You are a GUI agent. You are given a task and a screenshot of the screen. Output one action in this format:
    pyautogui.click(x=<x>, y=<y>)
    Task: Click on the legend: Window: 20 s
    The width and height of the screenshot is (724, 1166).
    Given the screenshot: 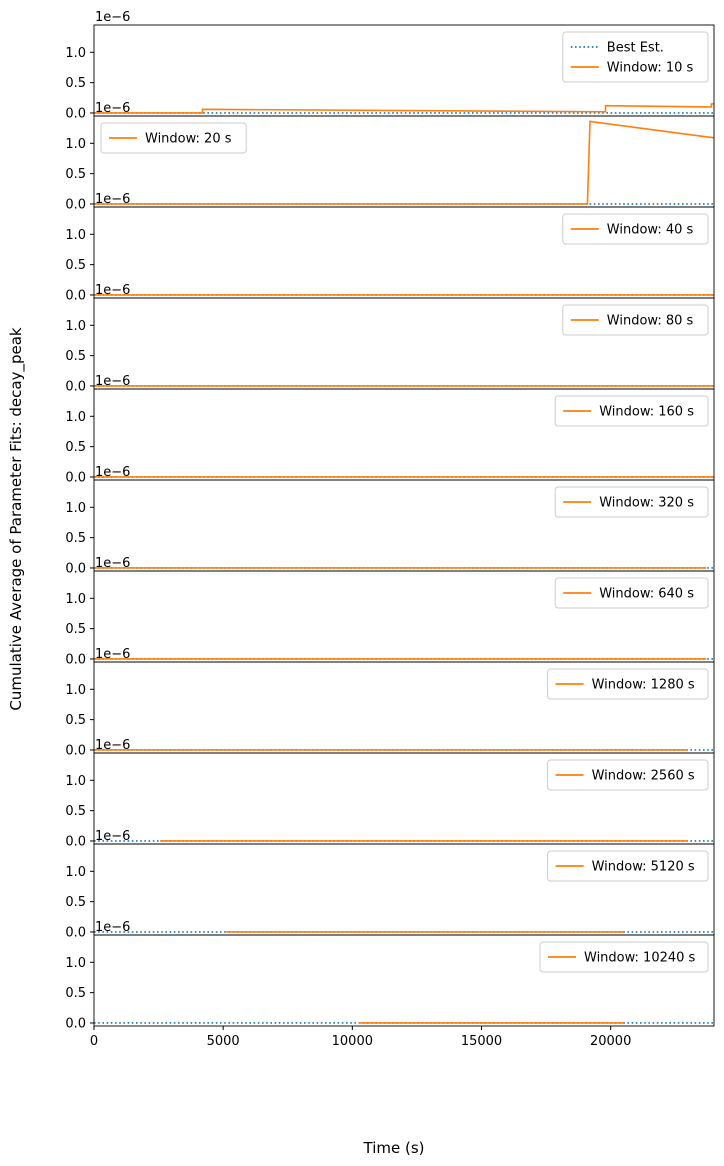 What is the action you would take?
    pyautogui.click(x=173, y=138)
    